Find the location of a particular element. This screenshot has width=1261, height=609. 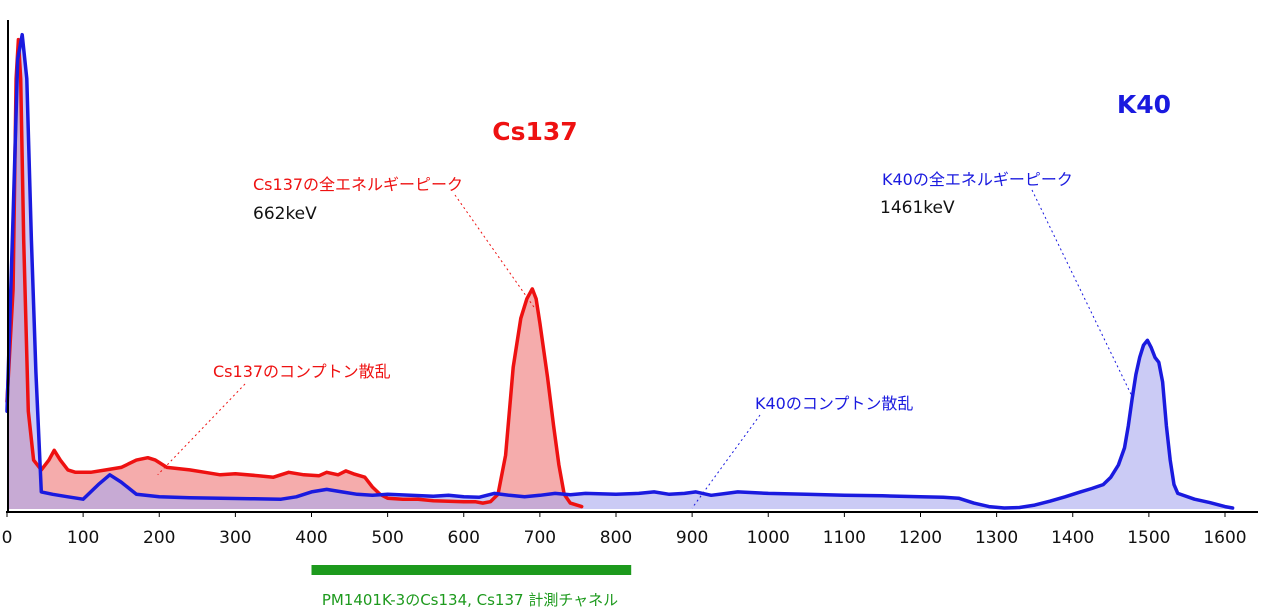

x-tick-label: 200 is located at coordinates (159, 538).